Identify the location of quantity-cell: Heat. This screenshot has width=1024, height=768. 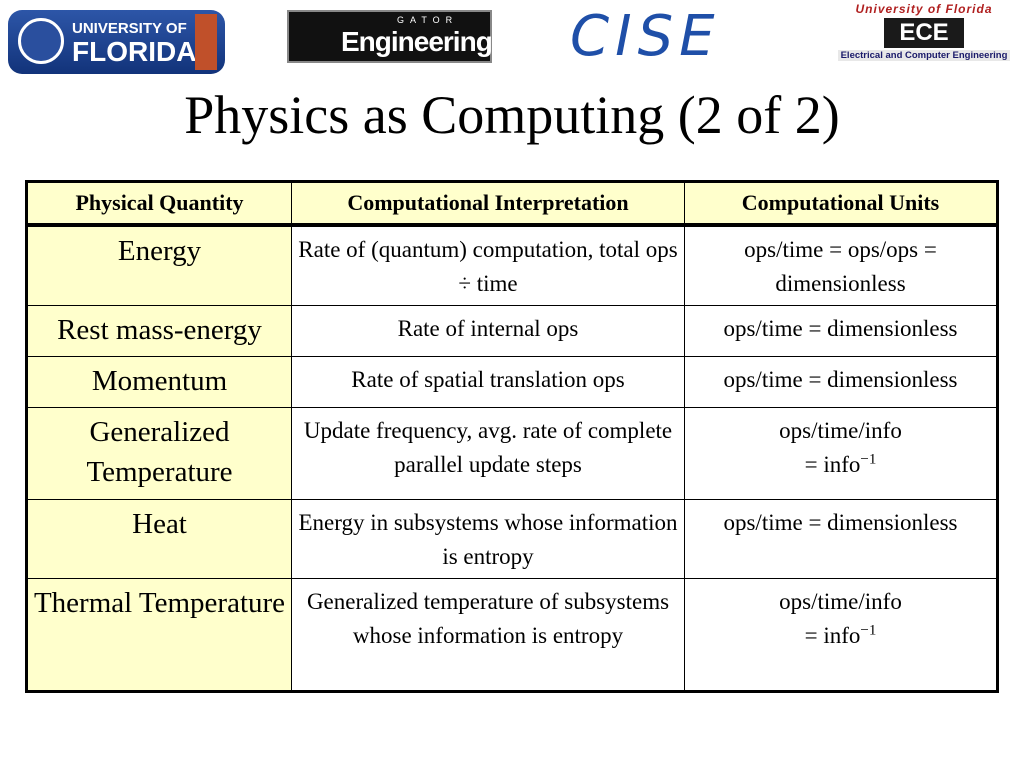
(159, 539).